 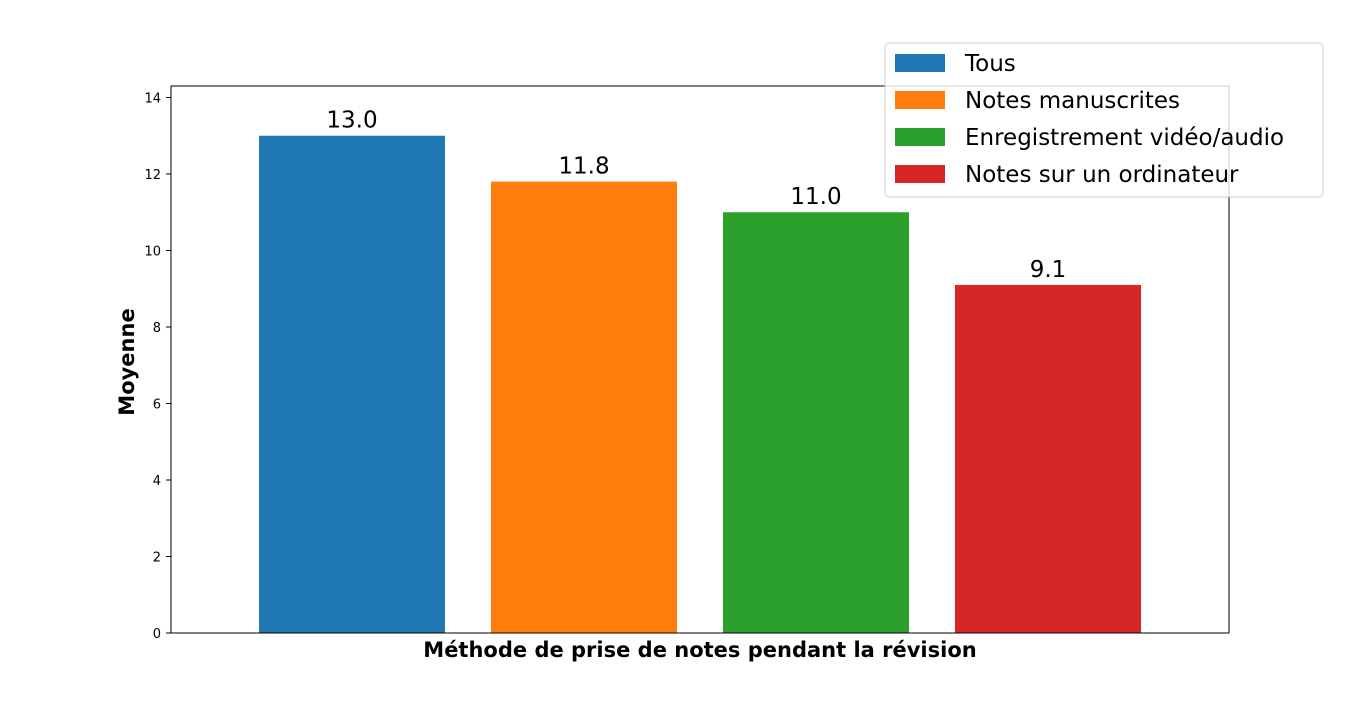 What do you see at coordinates (157, 557) in the screenshot?
I see `y-tick-label: 2` at bounding box center [157, 557].